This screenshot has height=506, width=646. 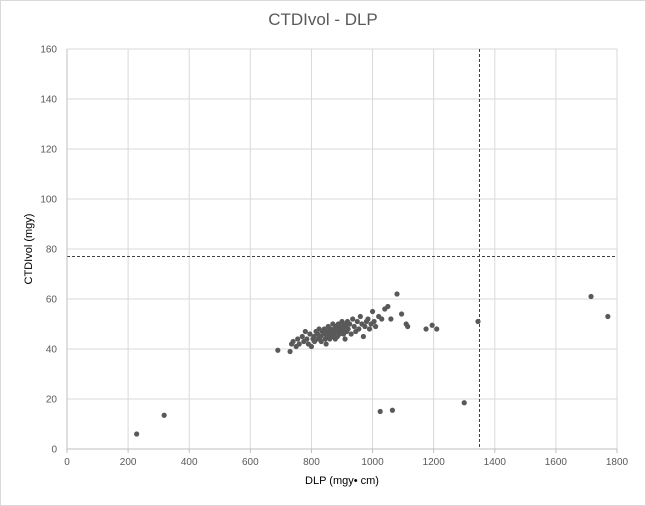 I want to click on chart-title: CTDIvol - DLP, so click(x=323, y=19).